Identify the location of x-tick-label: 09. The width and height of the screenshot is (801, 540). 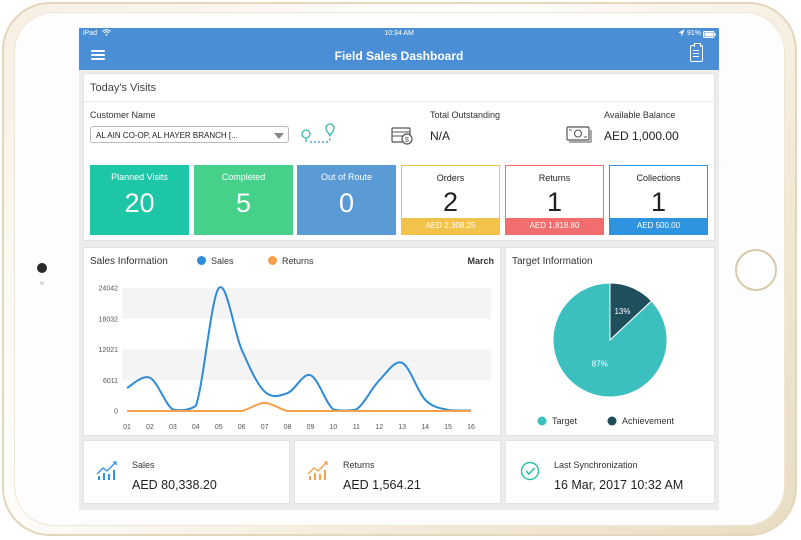
(311, 427).